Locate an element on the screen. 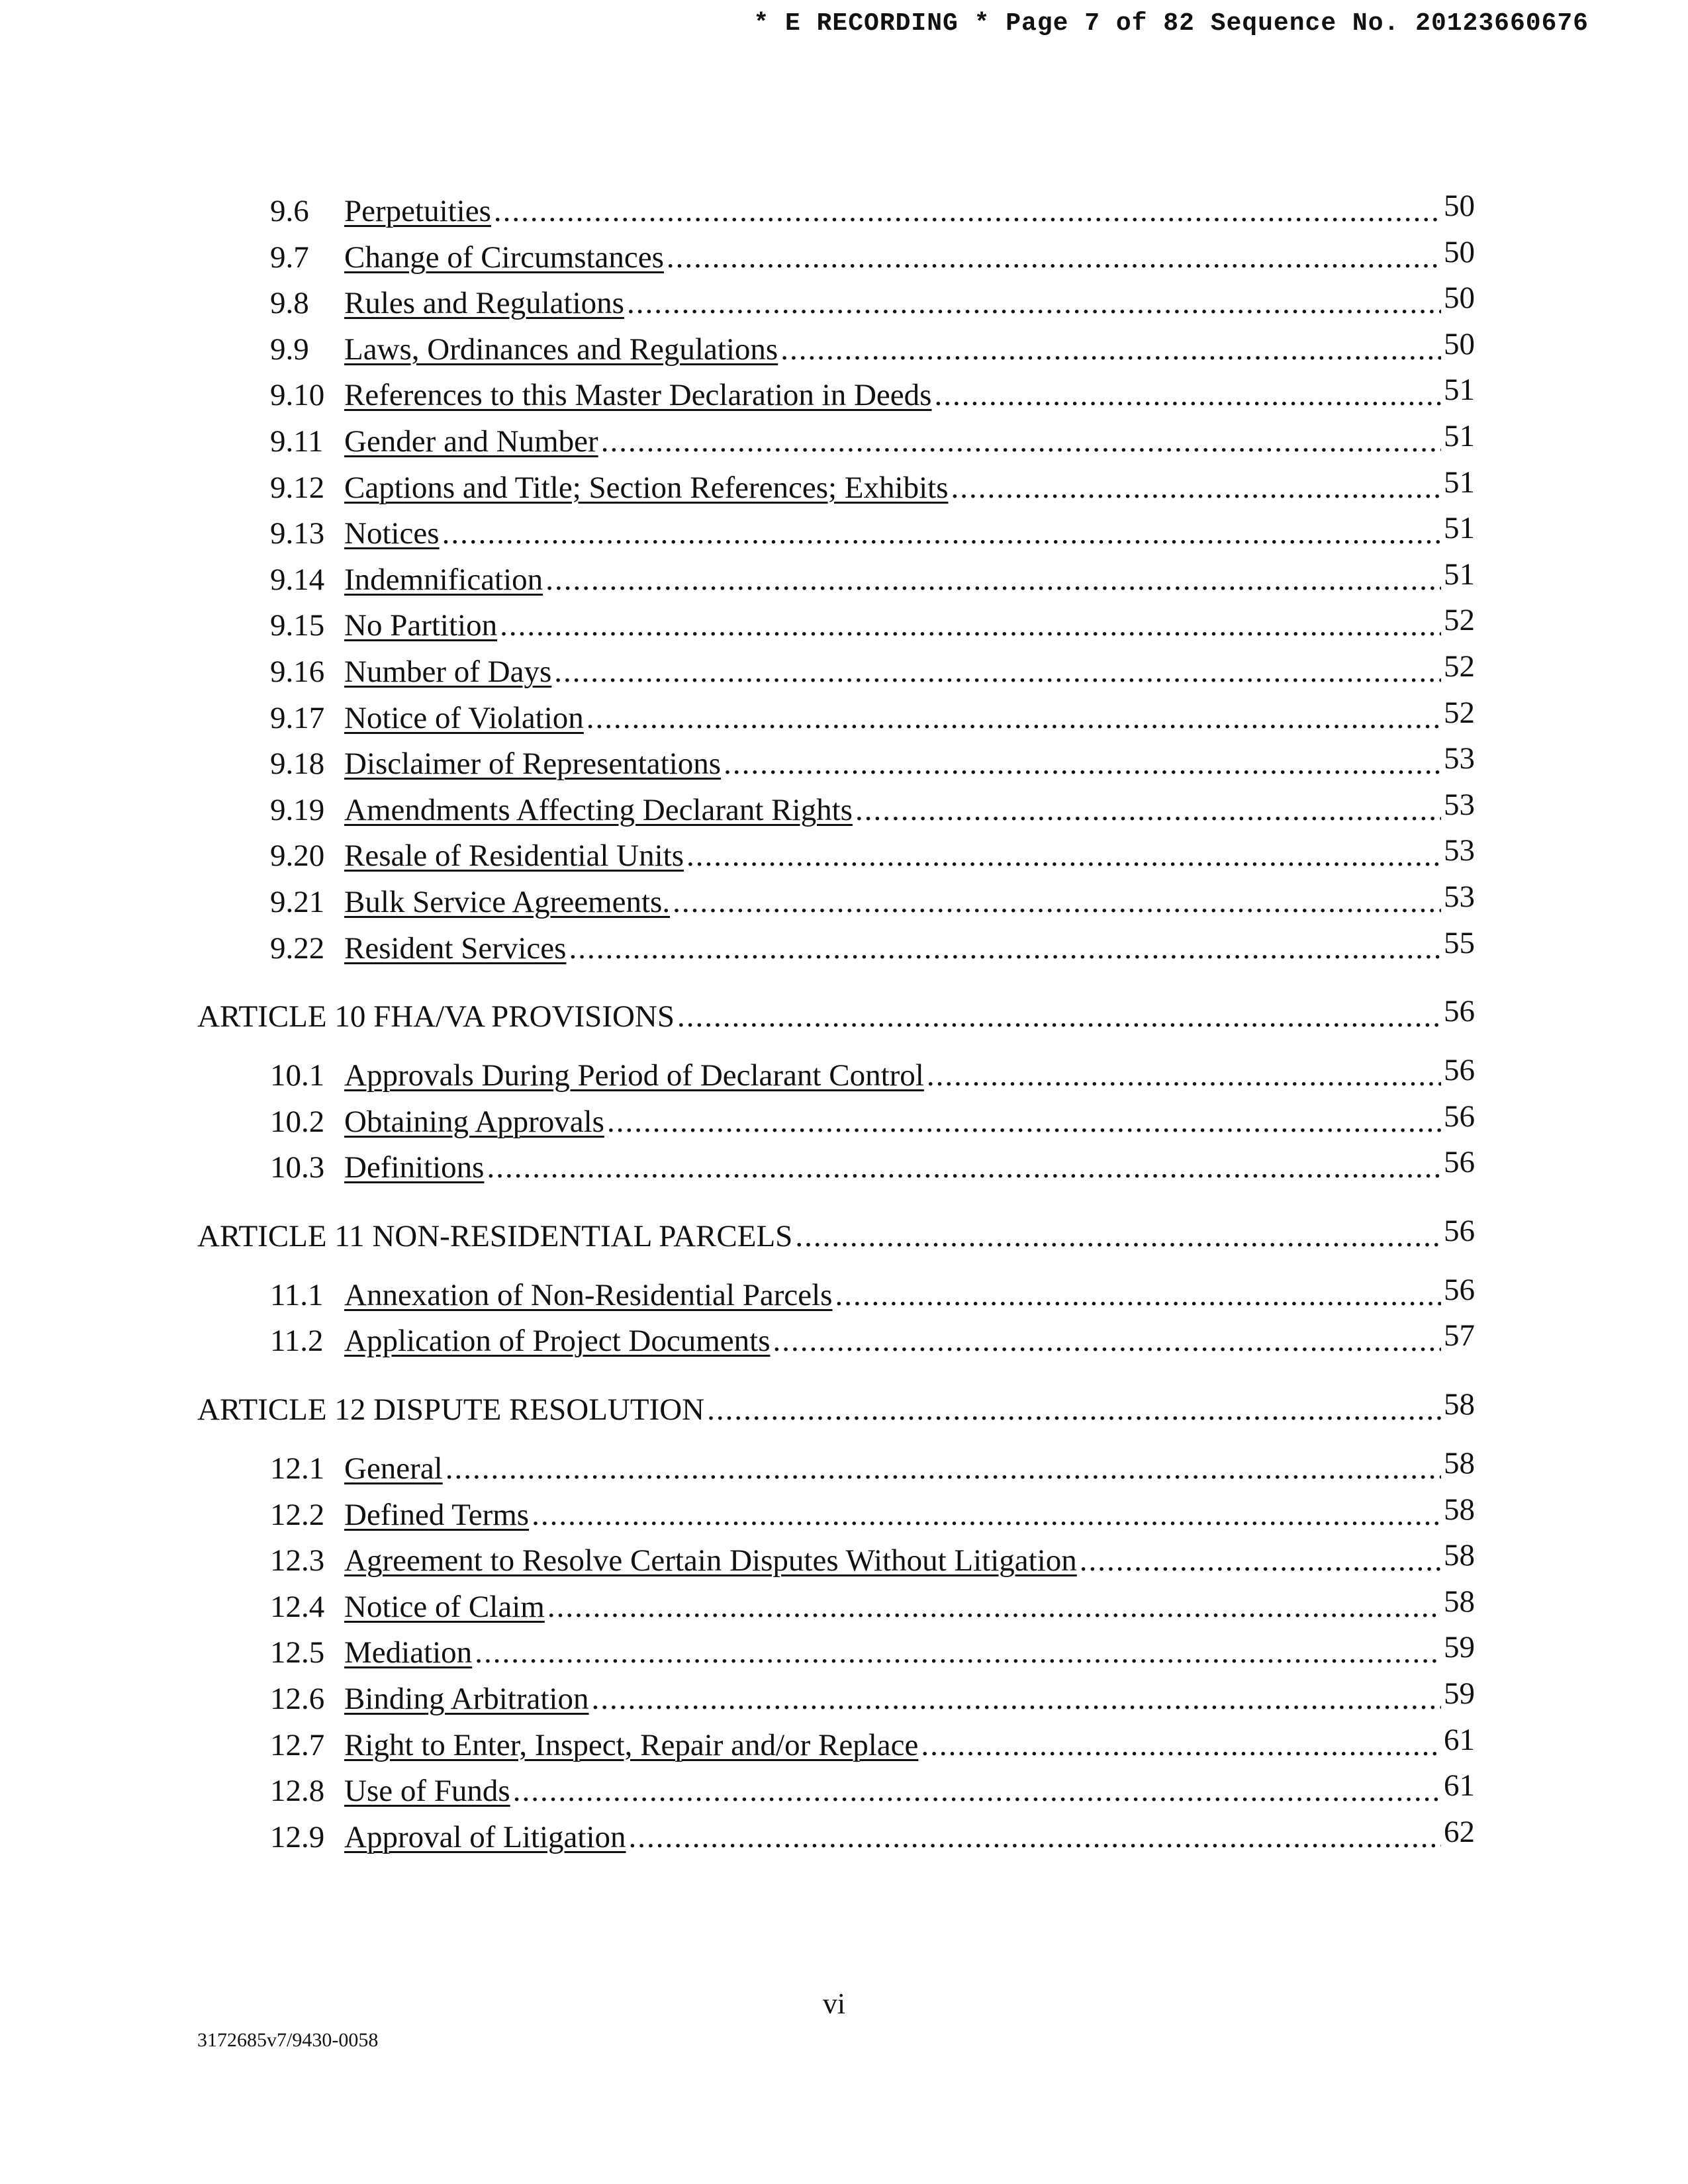 The height and width of the screenshot is (2184, 1688). section-number: 9.13 is located at coordinates (297, 533).